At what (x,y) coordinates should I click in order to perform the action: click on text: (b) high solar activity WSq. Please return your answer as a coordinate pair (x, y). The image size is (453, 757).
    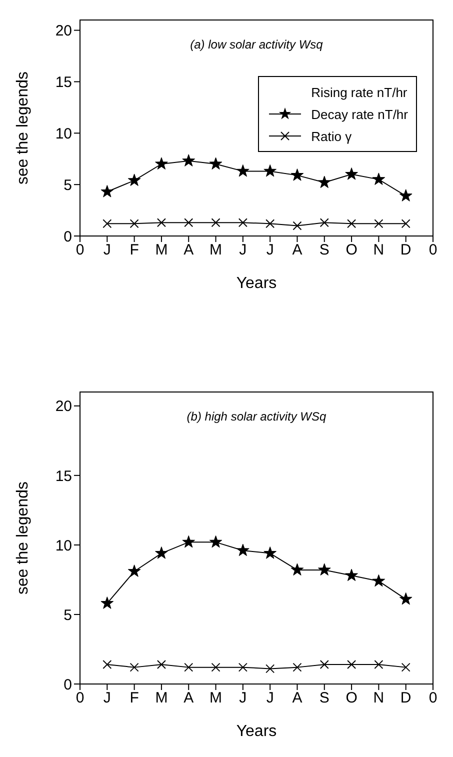
    Looking at the image, I should click on (256, 417).